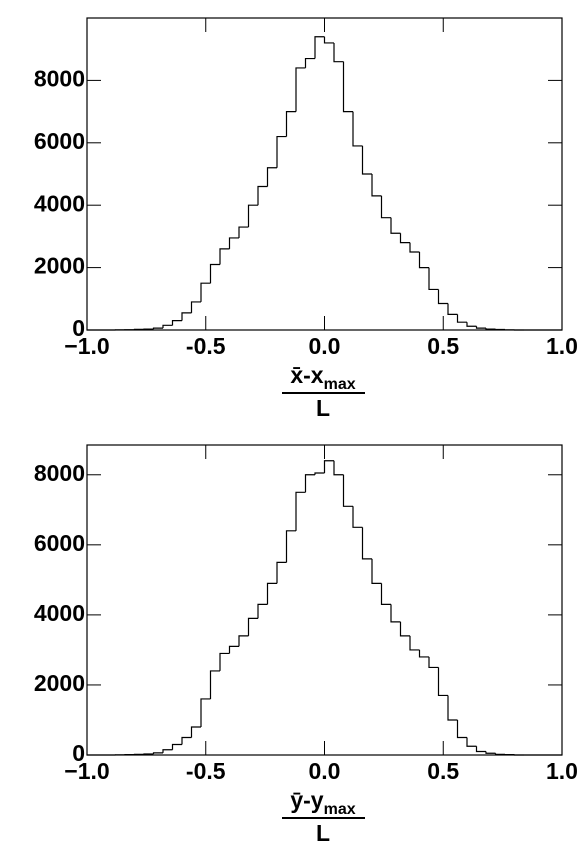 The width and height of the screenshot is (581, 850). Describe the element at coordinates (306, 375) in the screenshot. I see `x-axis-label-text: x̄-x` at that location.